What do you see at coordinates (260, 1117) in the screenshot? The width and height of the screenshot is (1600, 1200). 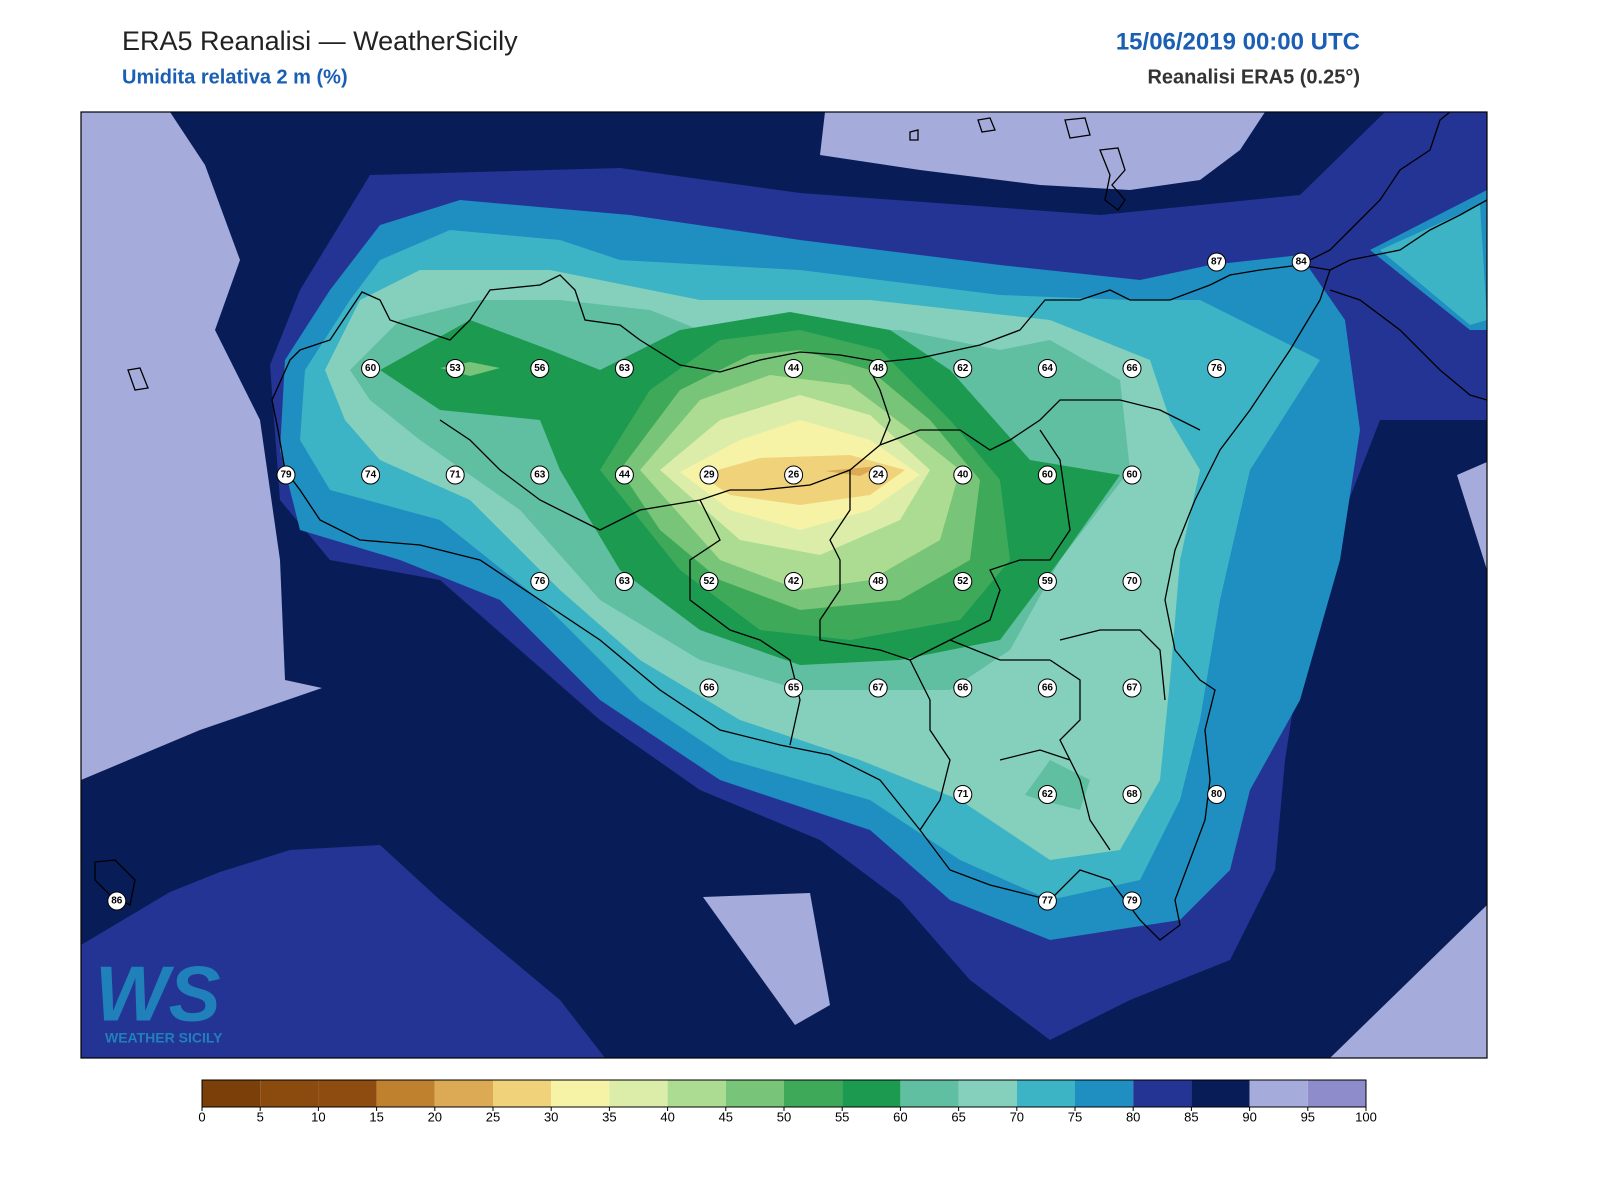 I see `colorbar-label: 5` at bounding box center [260, 1117].